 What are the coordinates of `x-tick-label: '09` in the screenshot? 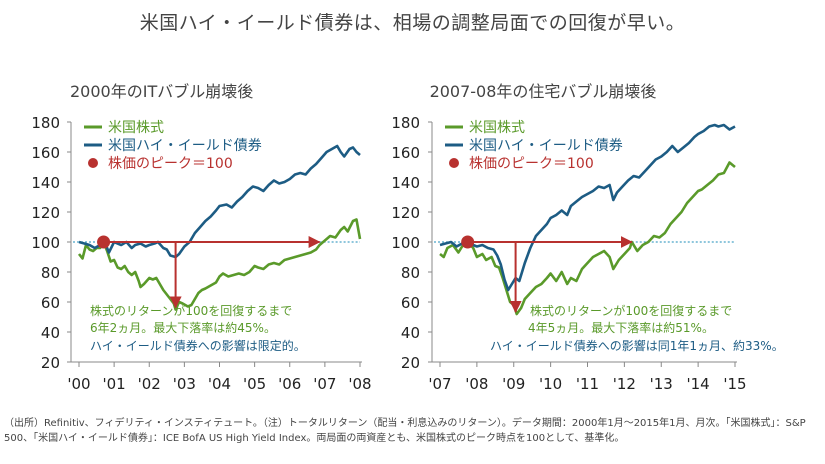 It's located at (513, 384).